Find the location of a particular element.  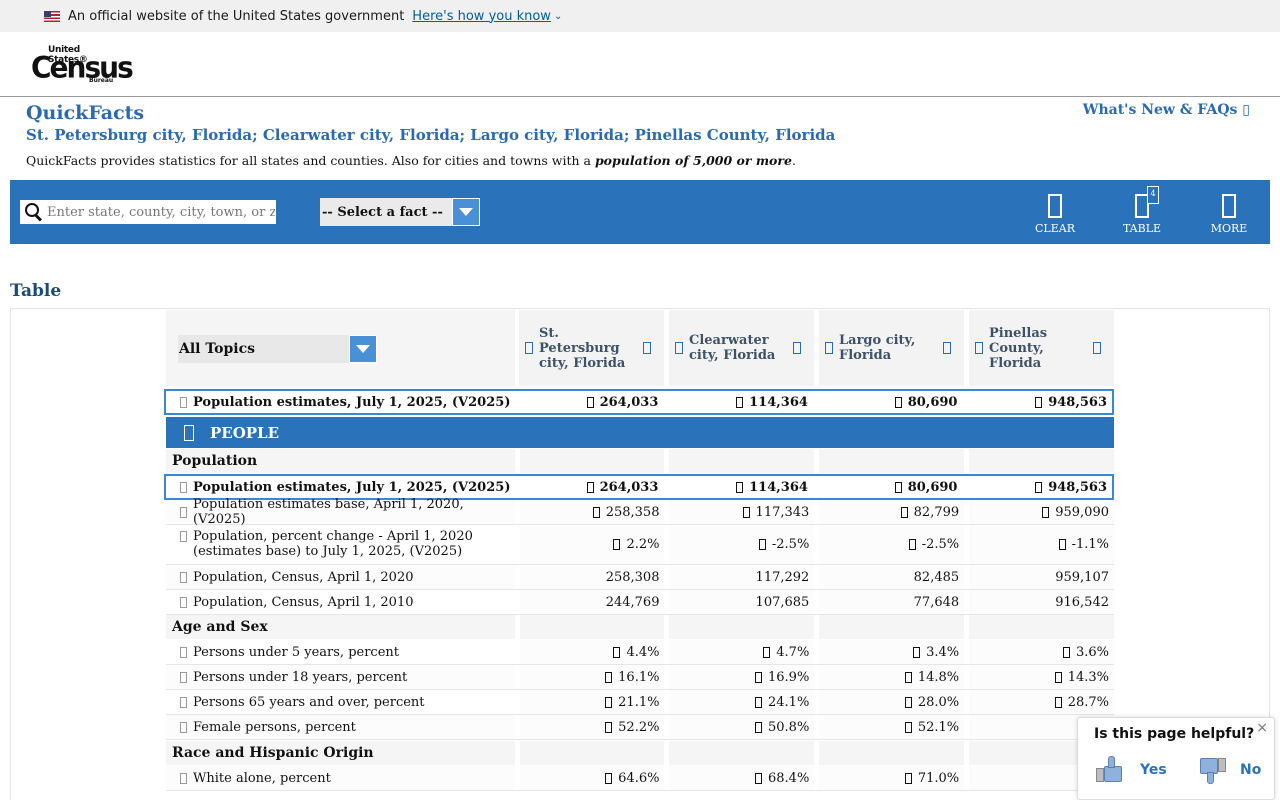

clear-button: CLEAR is located at coordinates (1055, 214).